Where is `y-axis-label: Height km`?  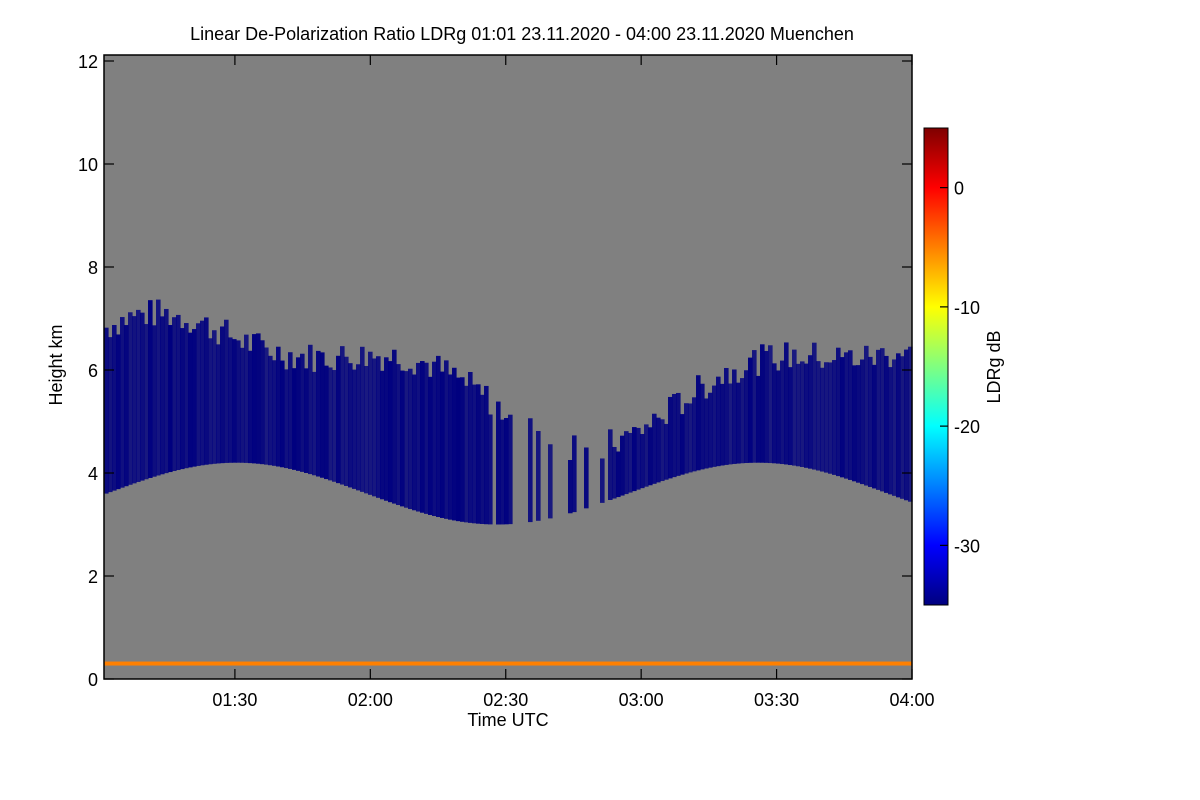 y-axis-label: Height km is located at coordinates (56, 364).